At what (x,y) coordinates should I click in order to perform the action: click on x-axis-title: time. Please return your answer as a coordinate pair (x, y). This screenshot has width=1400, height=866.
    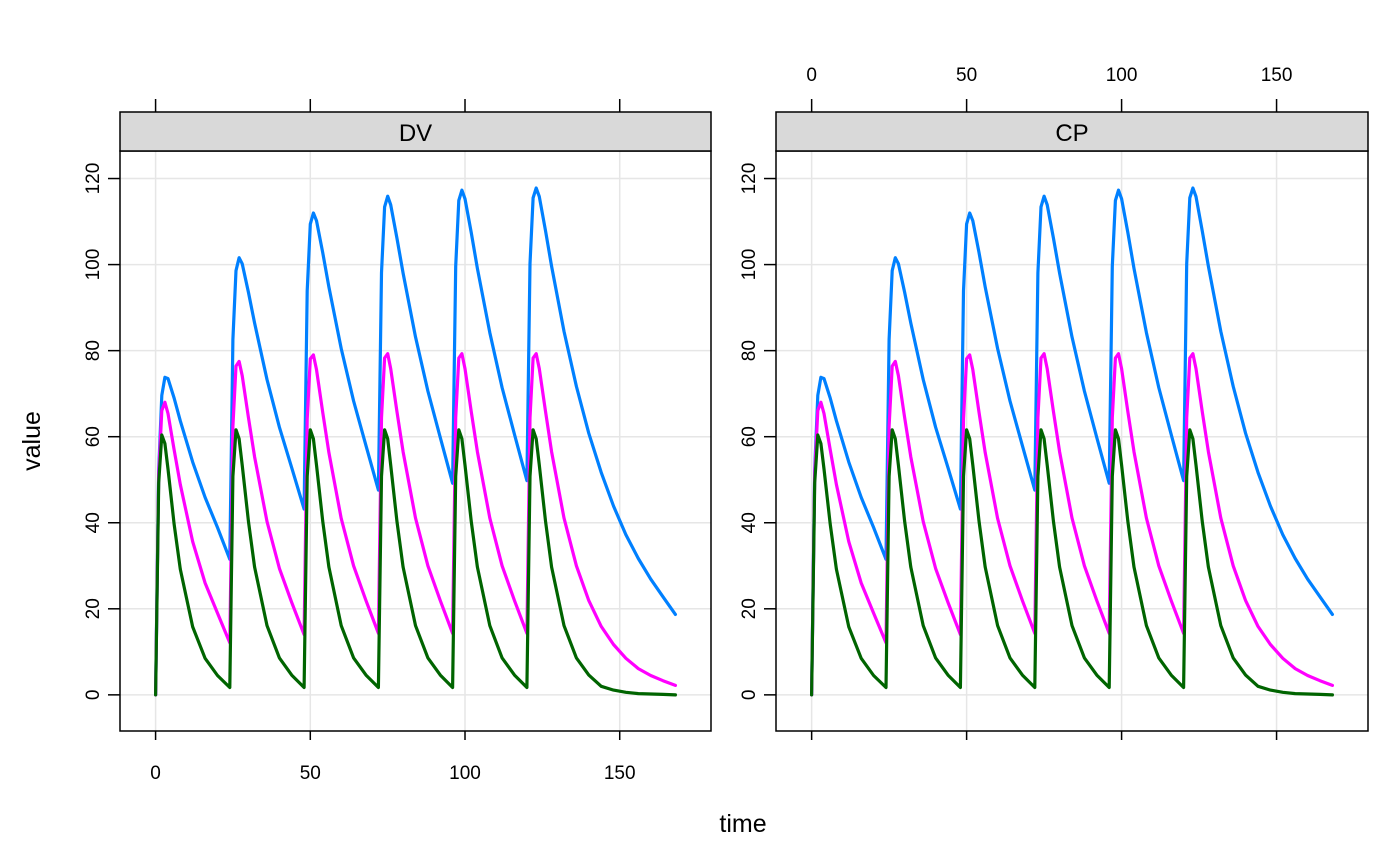
    Looking at the image, I should click on (742, 824).